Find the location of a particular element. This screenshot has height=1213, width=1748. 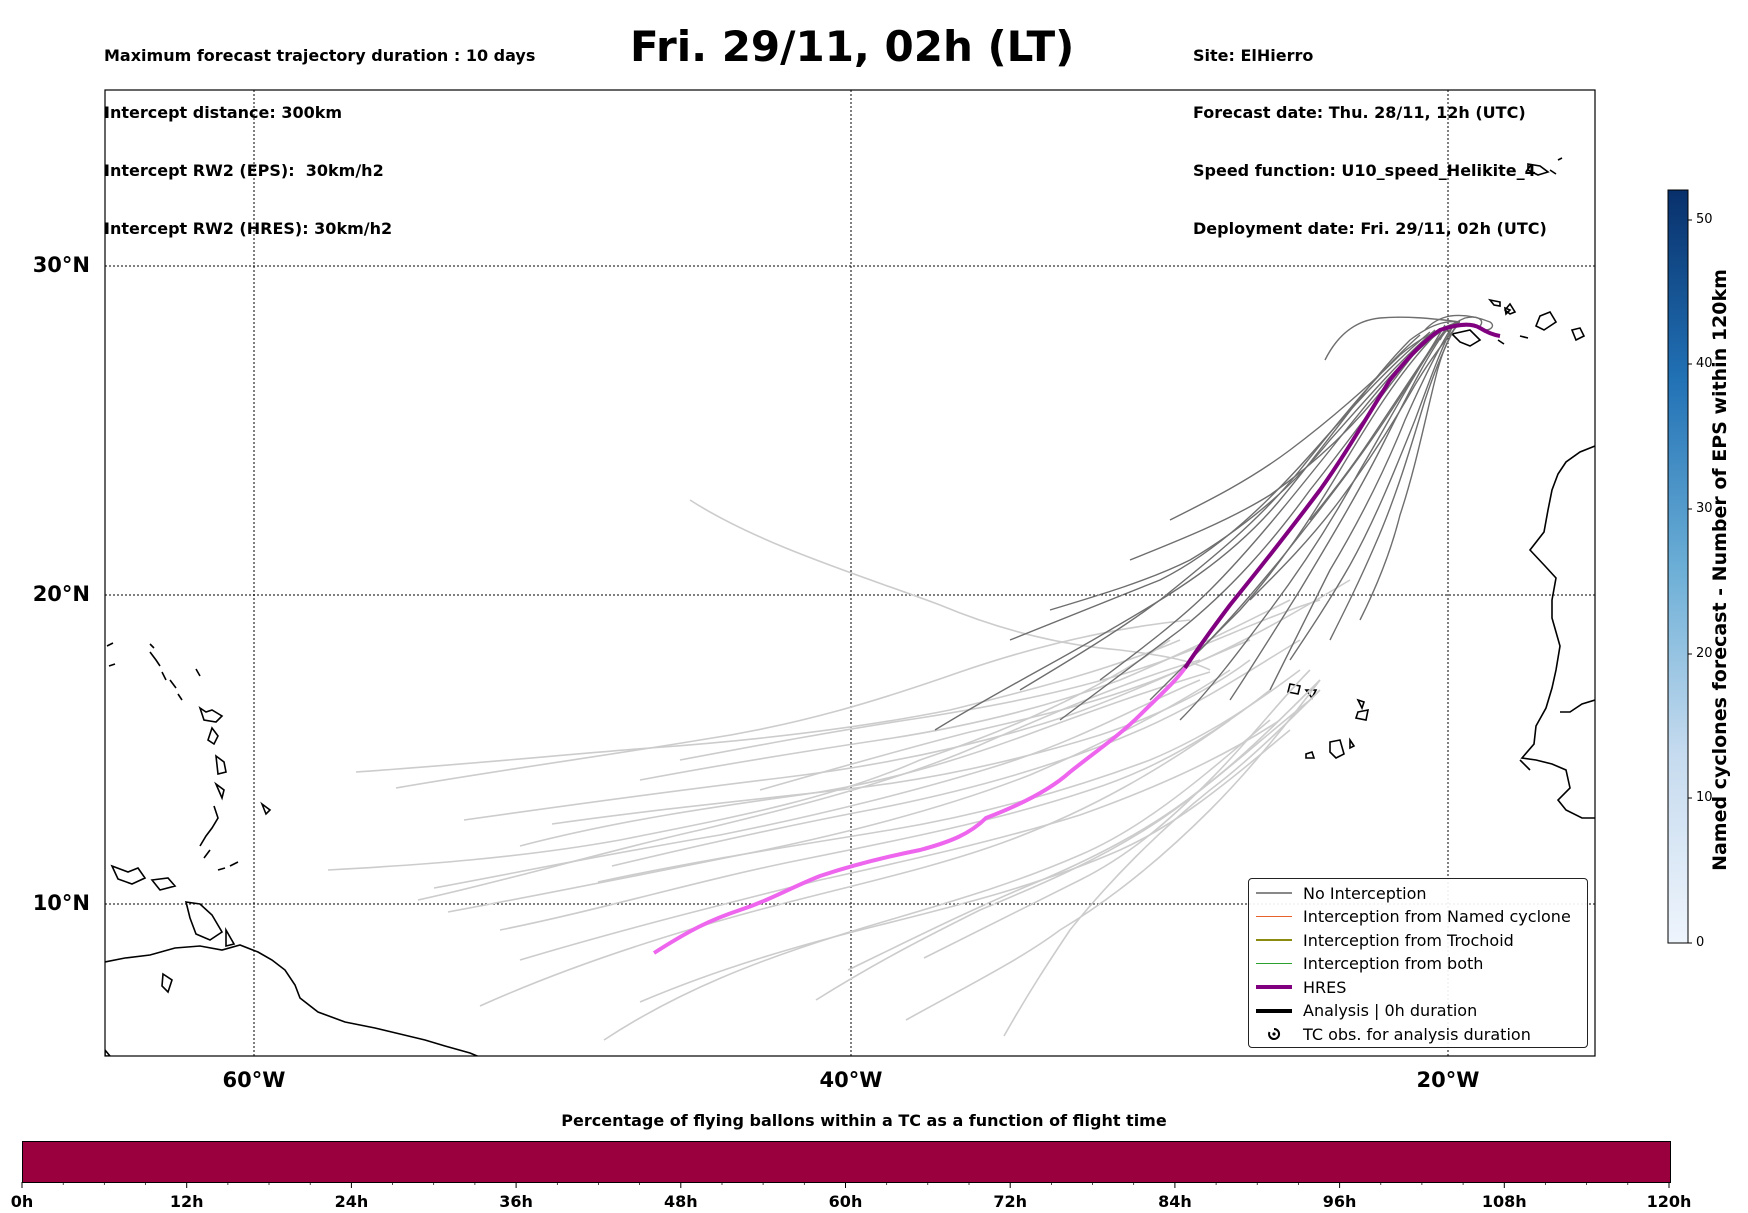

colorbar-tick-label: 0 is located at coordinates (1700, 942).